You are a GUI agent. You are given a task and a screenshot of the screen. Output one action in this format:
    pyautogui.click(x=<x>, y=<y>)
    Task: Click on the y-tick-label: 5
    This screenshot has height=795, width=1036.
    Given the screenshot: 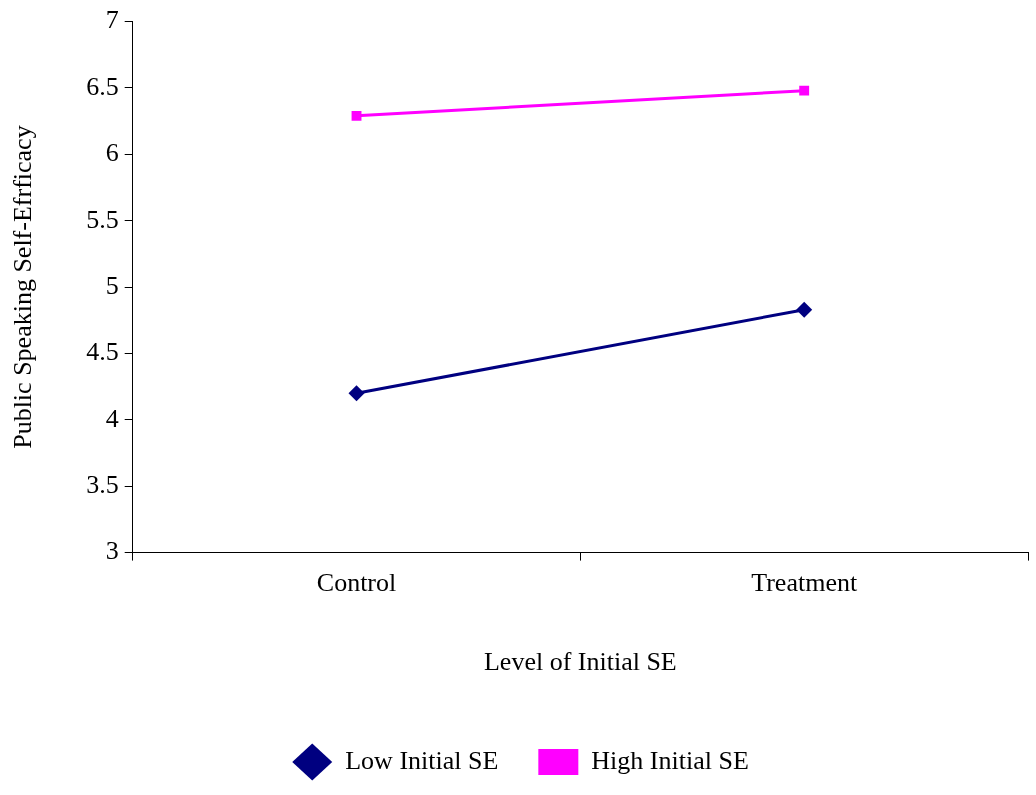 What is the action you would take?
    pyautogui.click(x=112, y=285)
    